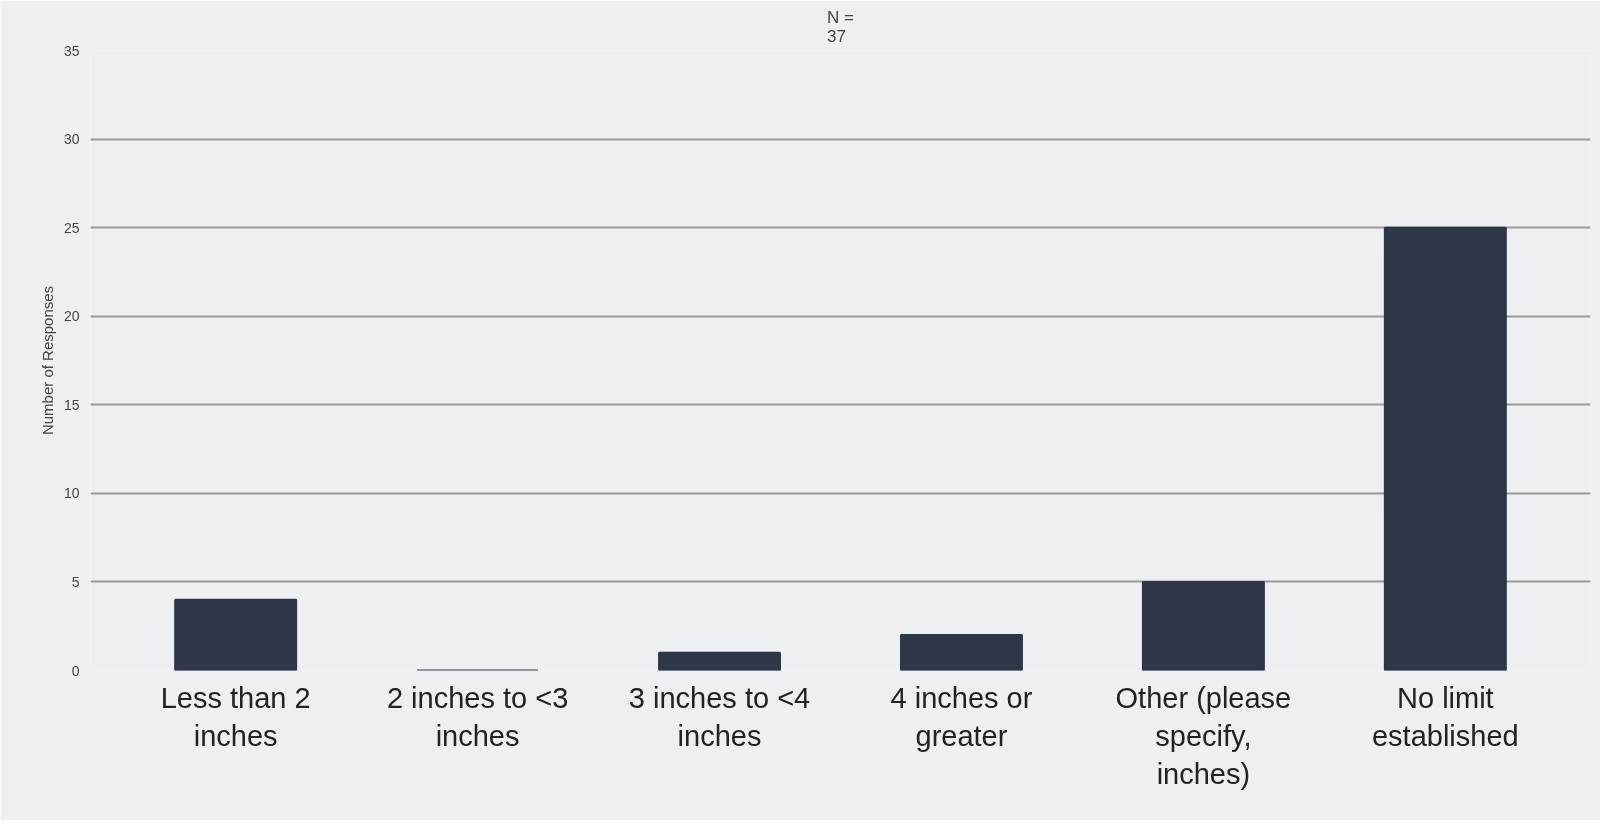 The width and height of the screenshot is (1616, 830). I want to click on x-tick-label: 2 inches to <3 inches, so click(477, 716).